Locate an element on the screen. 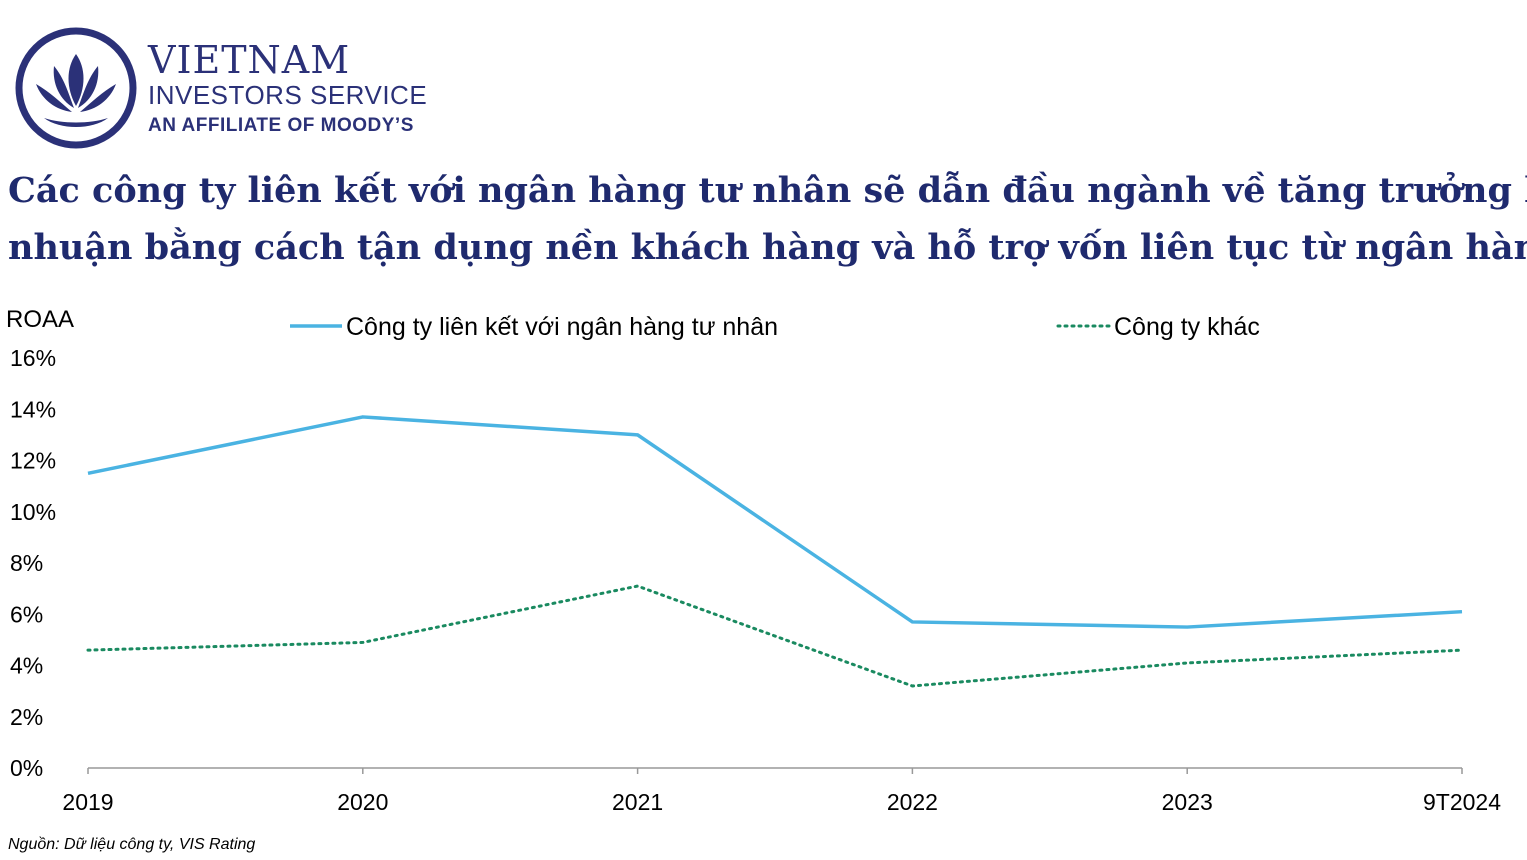 The width and height of the screenshot is (1527, 860). y-axis-title: ROAA is located at coordinates (40, 319).